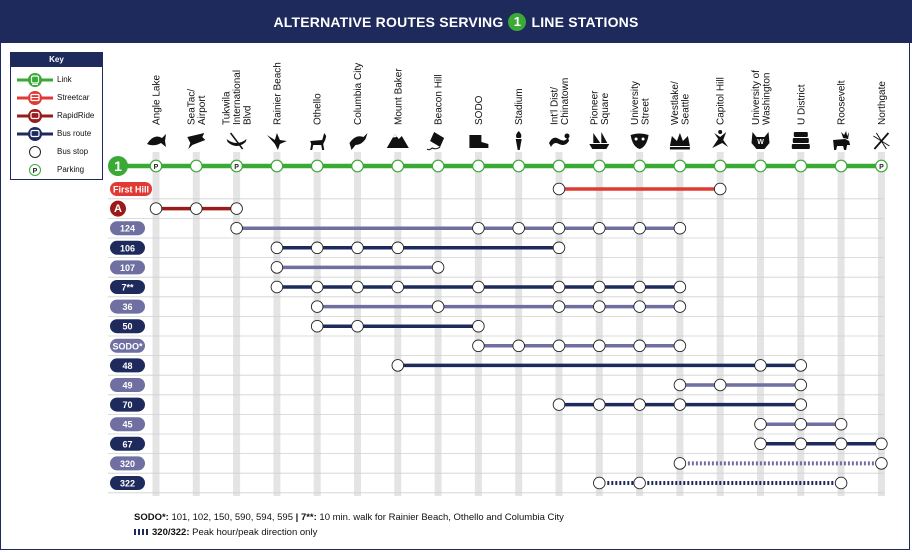  What do you see at coordinates (156, 140) in the screenshot?
I see `fish-icon` at bounding box center [156, 140].